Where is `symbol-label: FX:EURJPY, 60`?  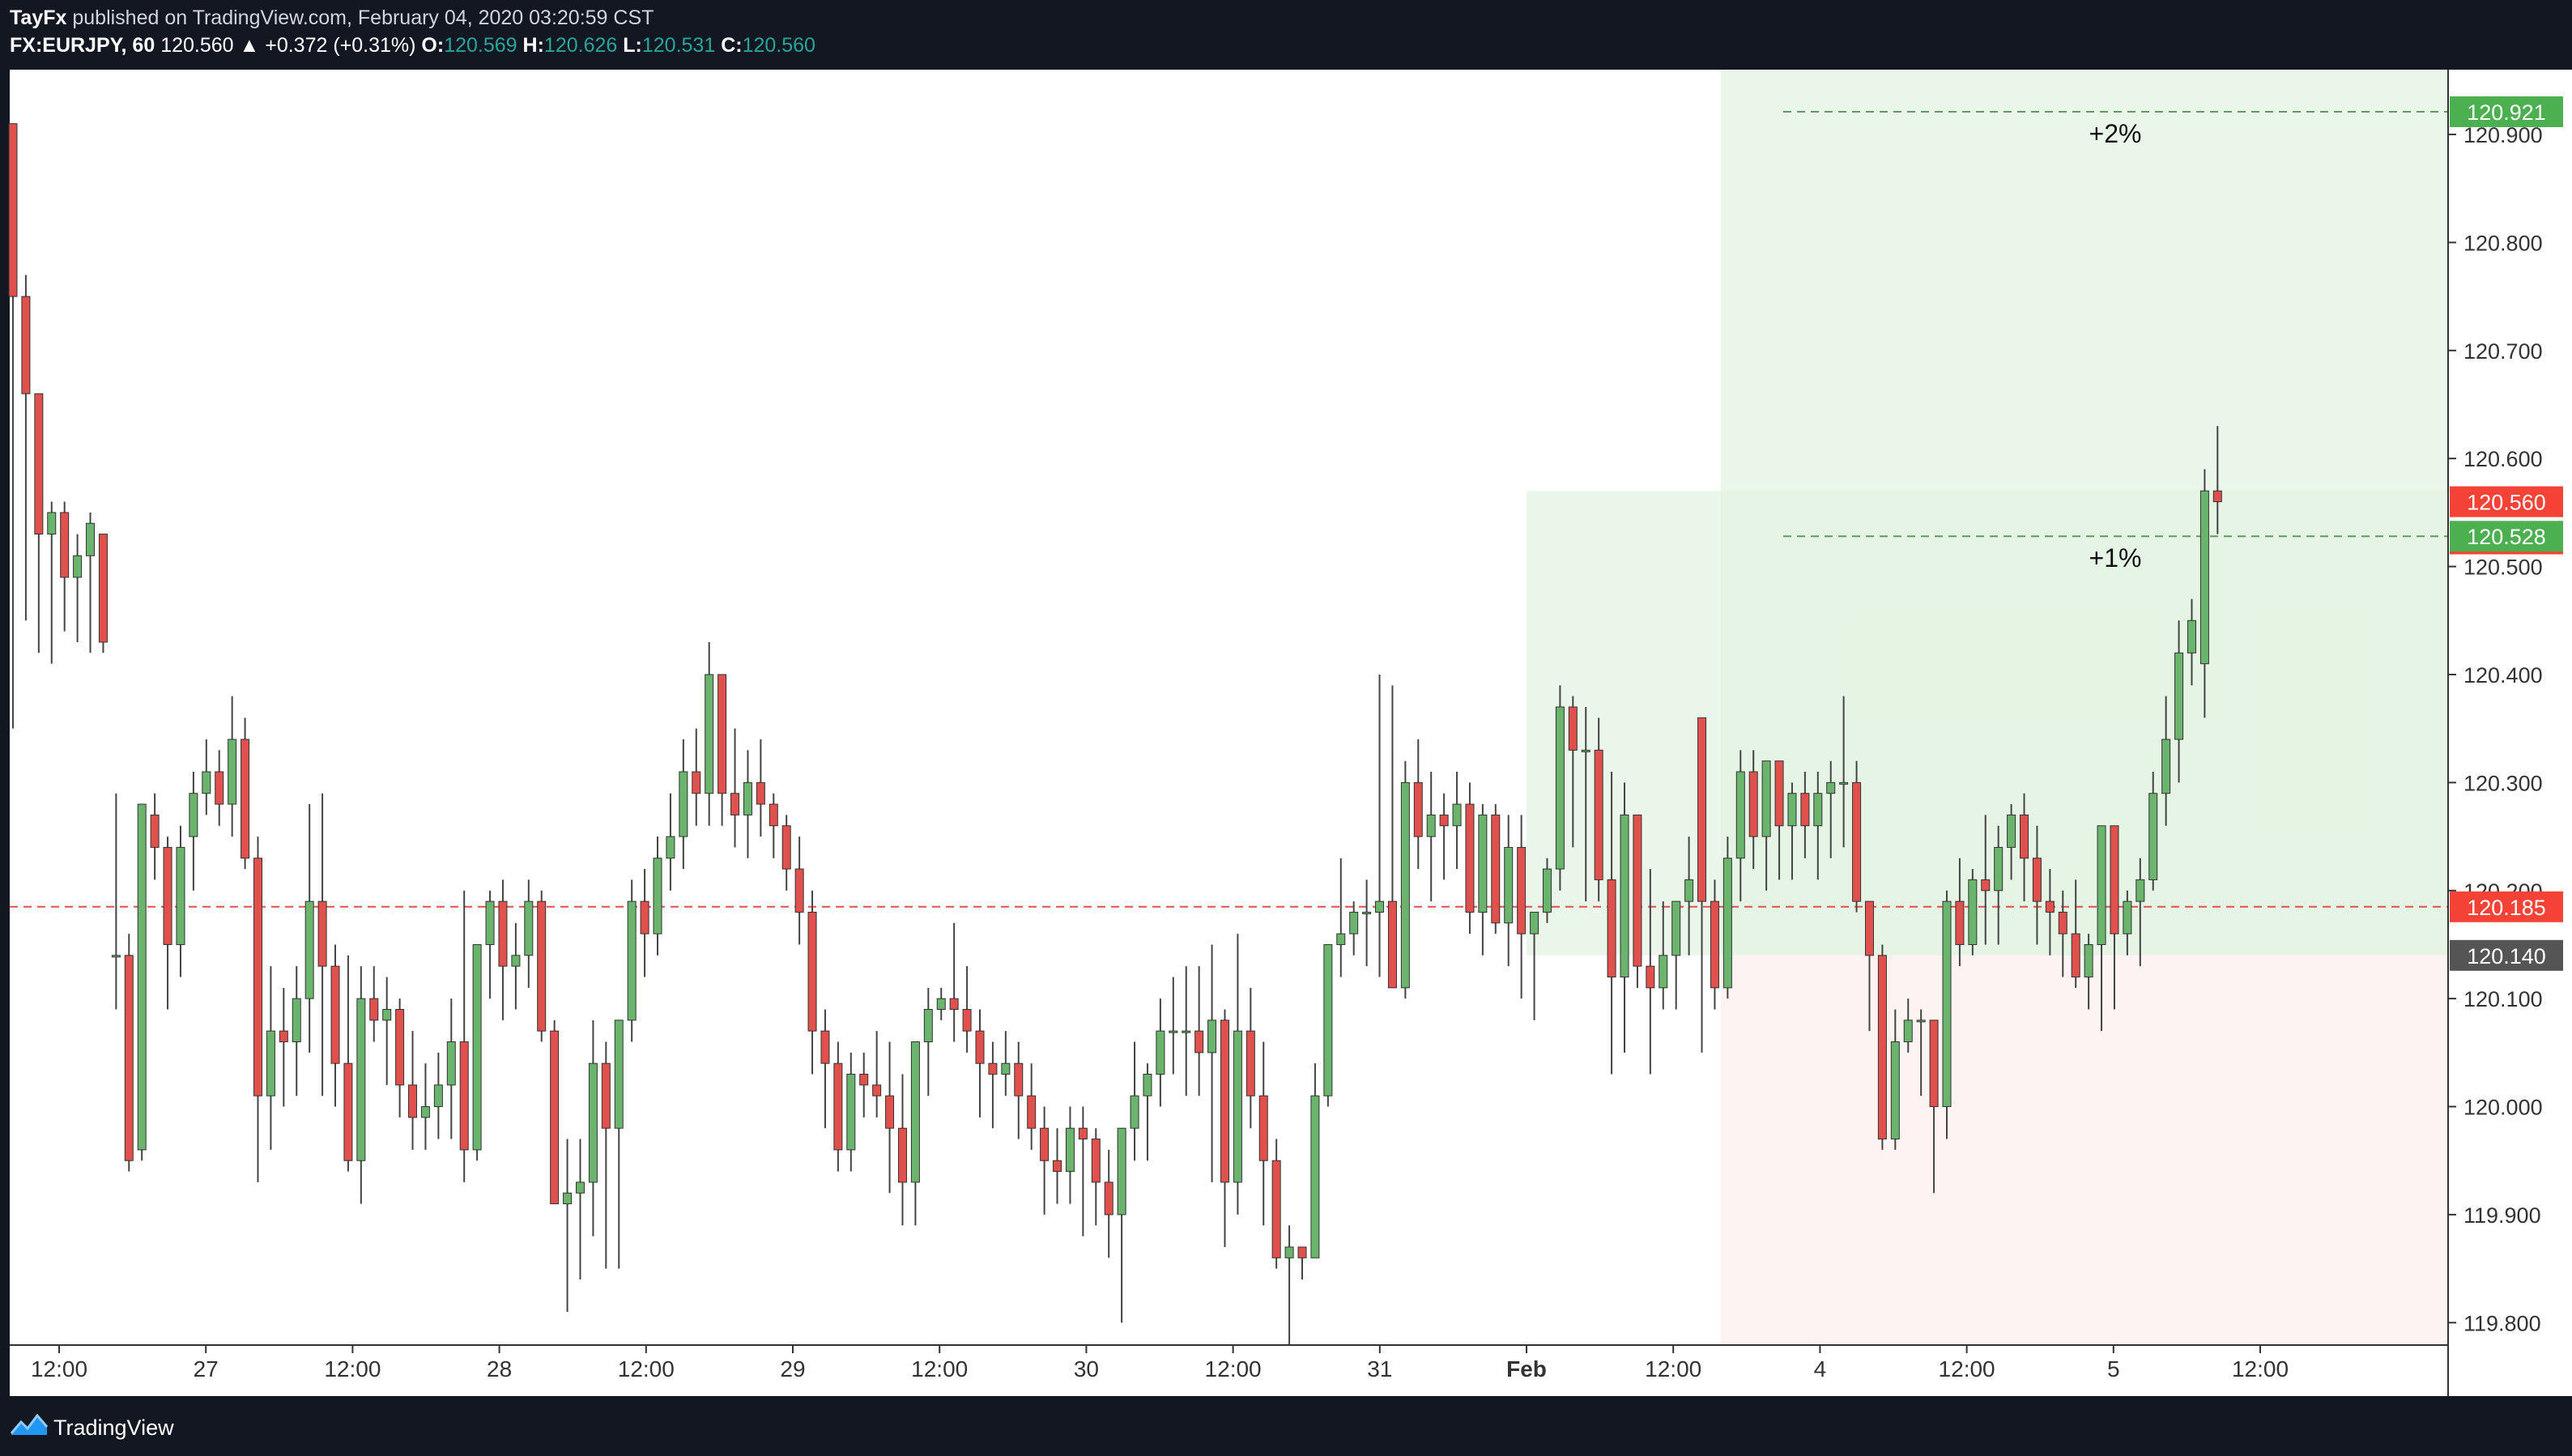 symbol-label: FX:EURJPY, 60 is located at coordinates (83, 45).